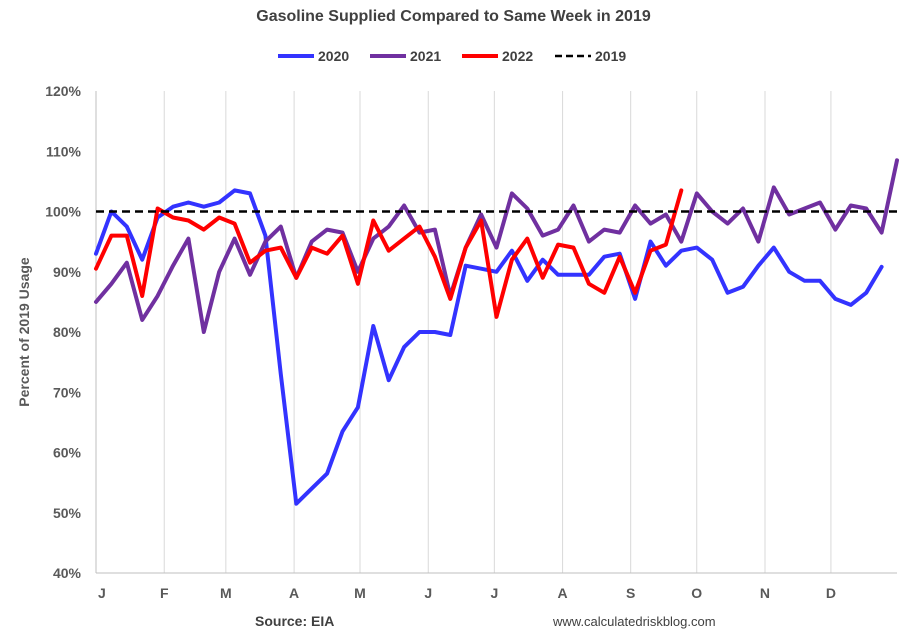 This screenshot has width=907, height=637. I want to click on y-tick-label: 80%, so click(67, 332).